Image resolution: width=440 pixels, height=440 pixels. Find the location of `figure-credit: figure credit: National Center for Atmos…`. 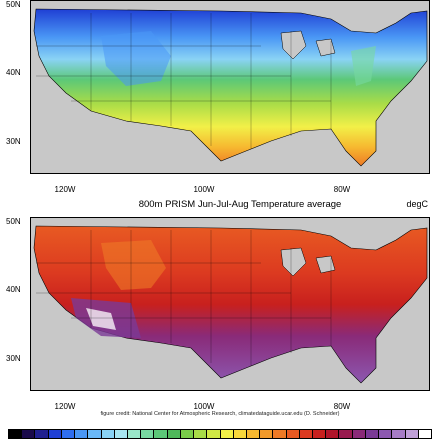

figure-credit: figure credit: National Center for Atmos… is located at coordinates (220, 414).